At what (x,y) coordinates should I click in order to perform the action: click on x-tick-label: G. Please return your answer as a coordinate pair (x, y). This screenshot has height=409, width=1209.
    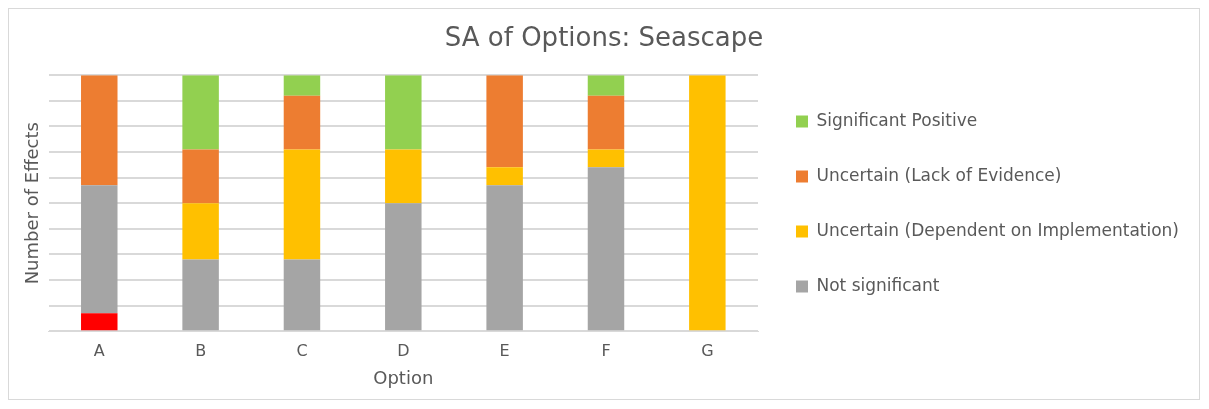
    Looking at the image, I should click on (707, 350).